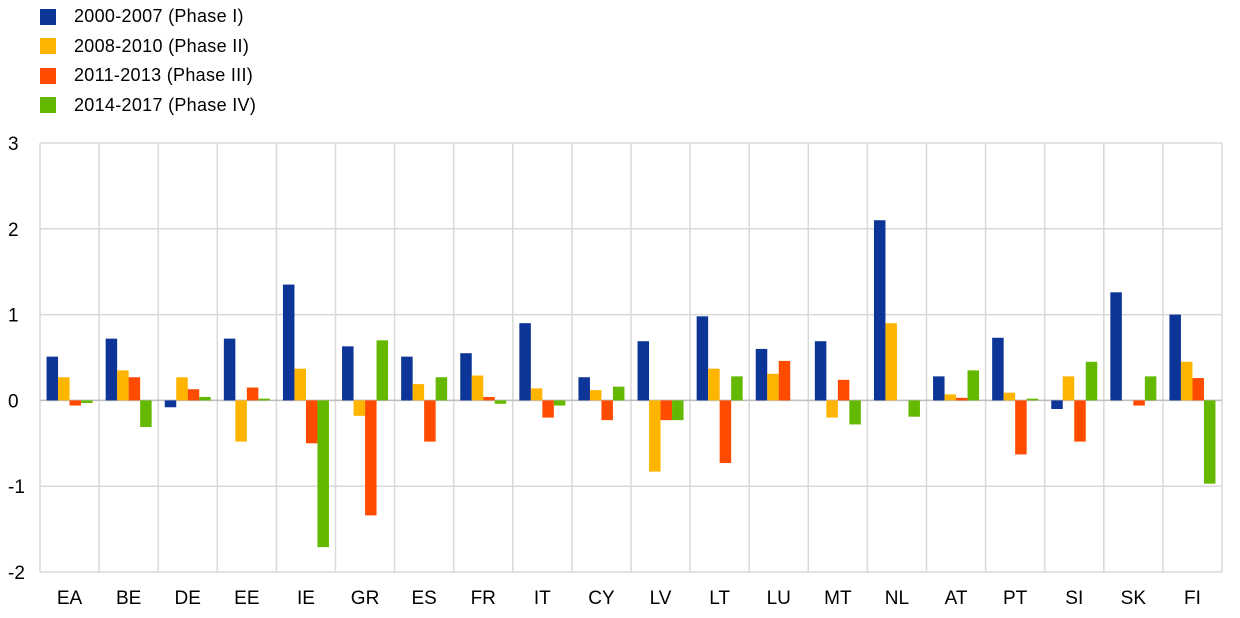  I want to click on x-tick-label: BE, so click(128, 598).